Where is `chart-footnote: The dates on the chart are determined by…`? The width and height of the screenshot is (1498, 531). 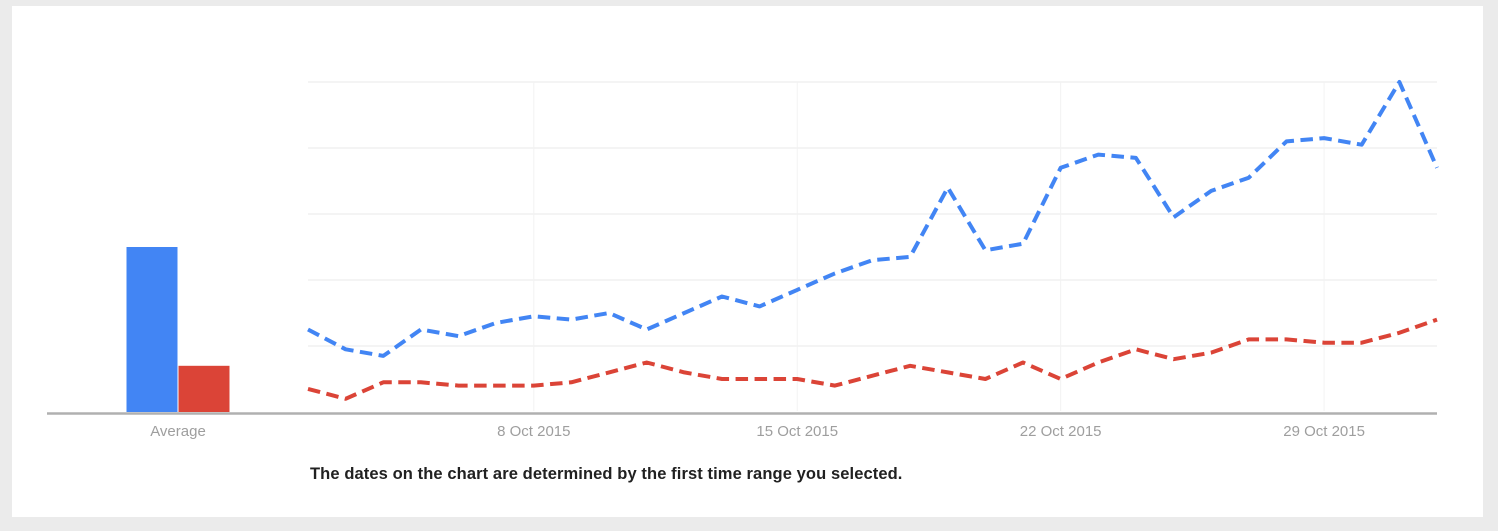
chart-footnote: The dates on the chart are determined by… is located at coordinates (606, 474).